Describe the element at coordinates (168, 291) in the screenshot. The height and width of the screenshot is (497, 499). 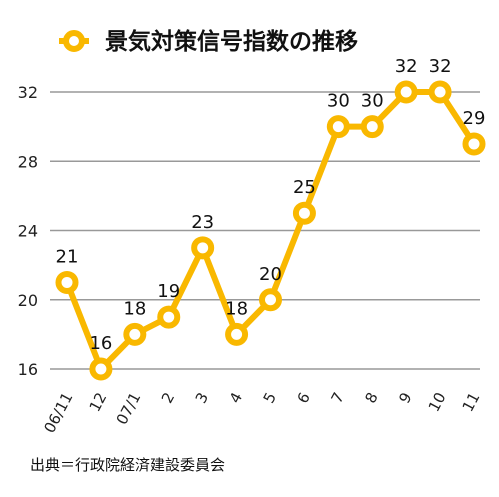
I see `data-label-3: 19` at that location.